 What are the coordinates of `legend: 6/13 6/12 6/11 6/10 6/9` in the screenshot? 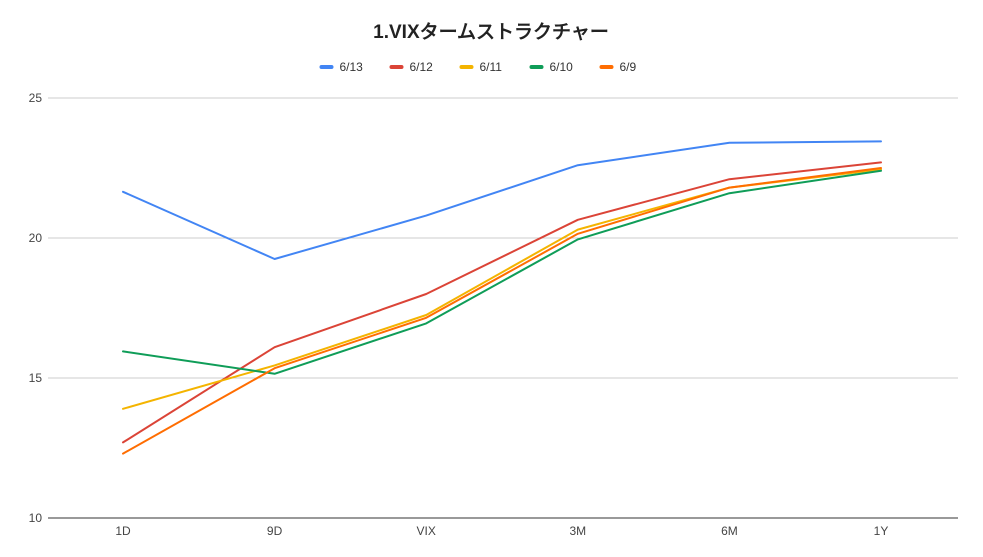 It's located at (478, 67).